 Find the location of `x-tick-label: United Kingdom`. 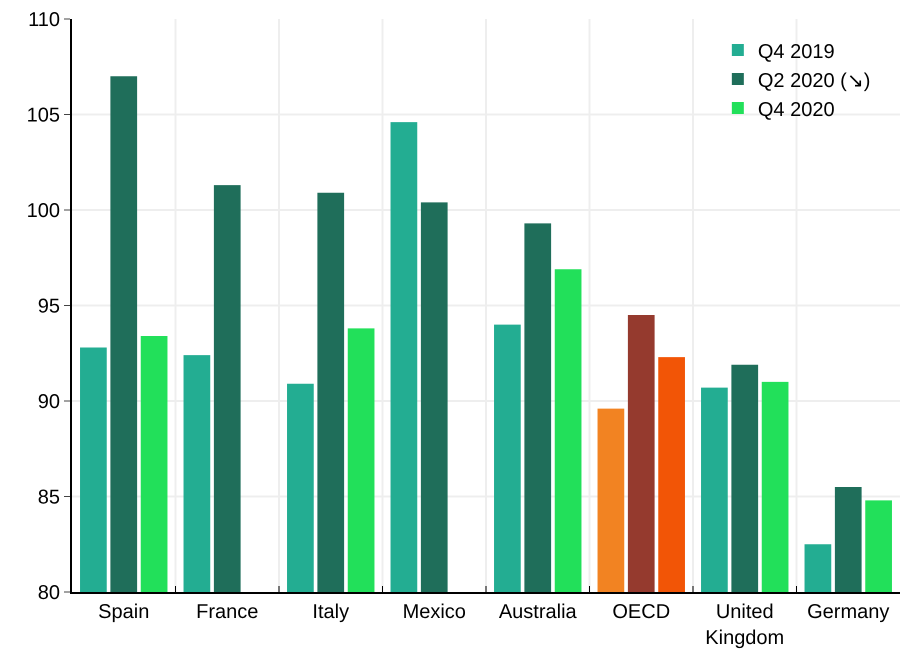

x-tick-label: United Kingdom is located at coordinates (744, 625).